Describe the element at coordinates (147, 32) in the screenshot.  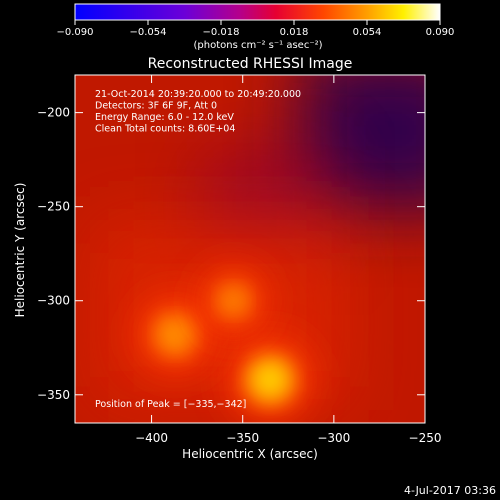
I see `colorbar-tick-label: −0.054` at that location.